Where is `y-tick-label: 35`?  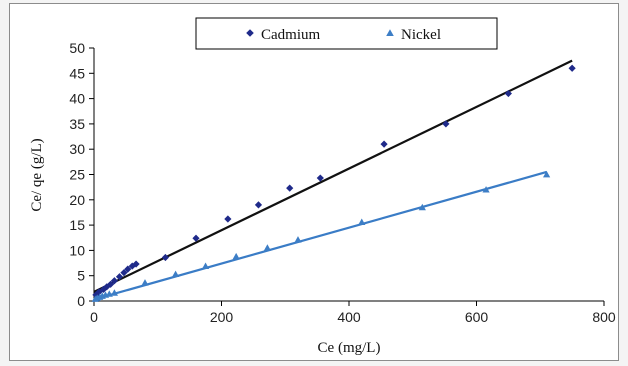
y-tick-label: 35 is located at coordinates (77, 124).